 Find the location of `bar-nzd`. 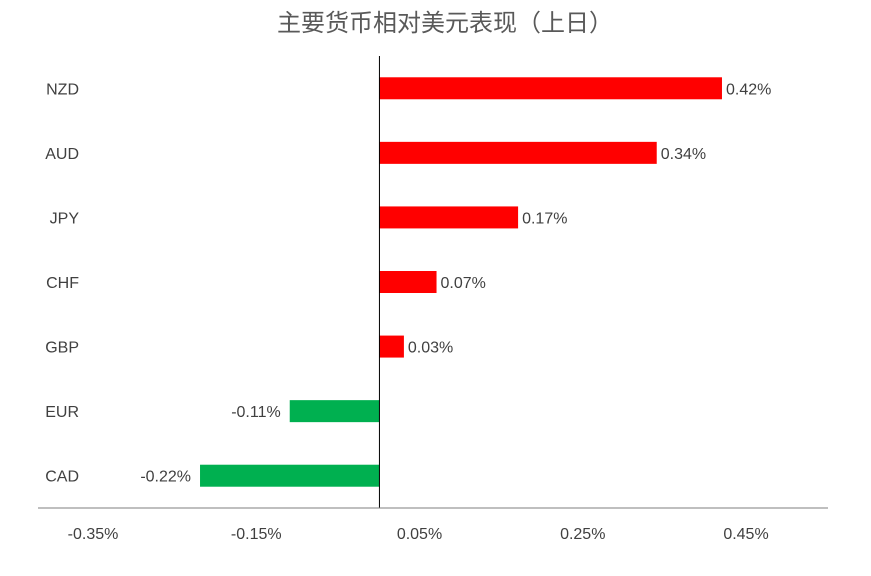

bar-nzd is located at coordinates (550, 88).